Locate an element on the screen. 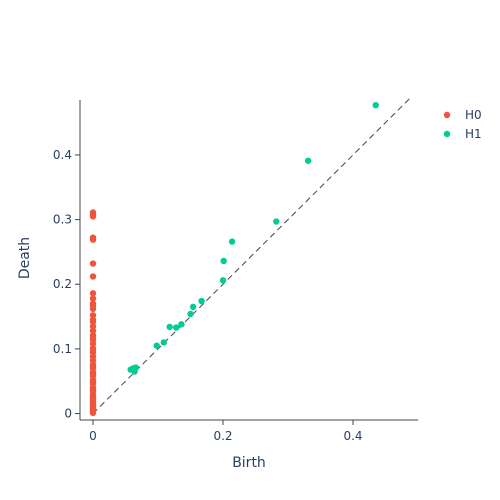 Image resolution: width=500 pixels, height=500 pixels. y-tick-label: 0 is located at coordinates (68, 414).